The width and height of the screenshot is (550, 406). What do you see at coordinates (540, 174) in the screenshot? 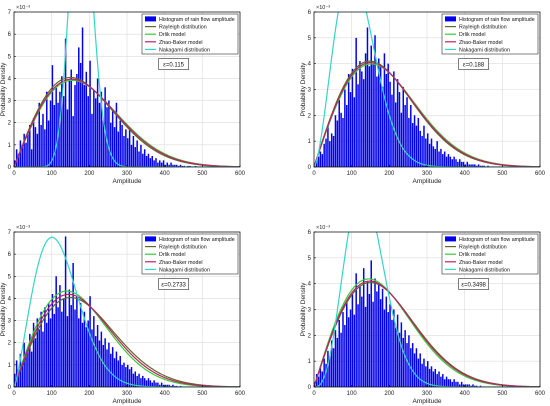
I see `x-tick-label: 600` at bounding box center [540, 174].